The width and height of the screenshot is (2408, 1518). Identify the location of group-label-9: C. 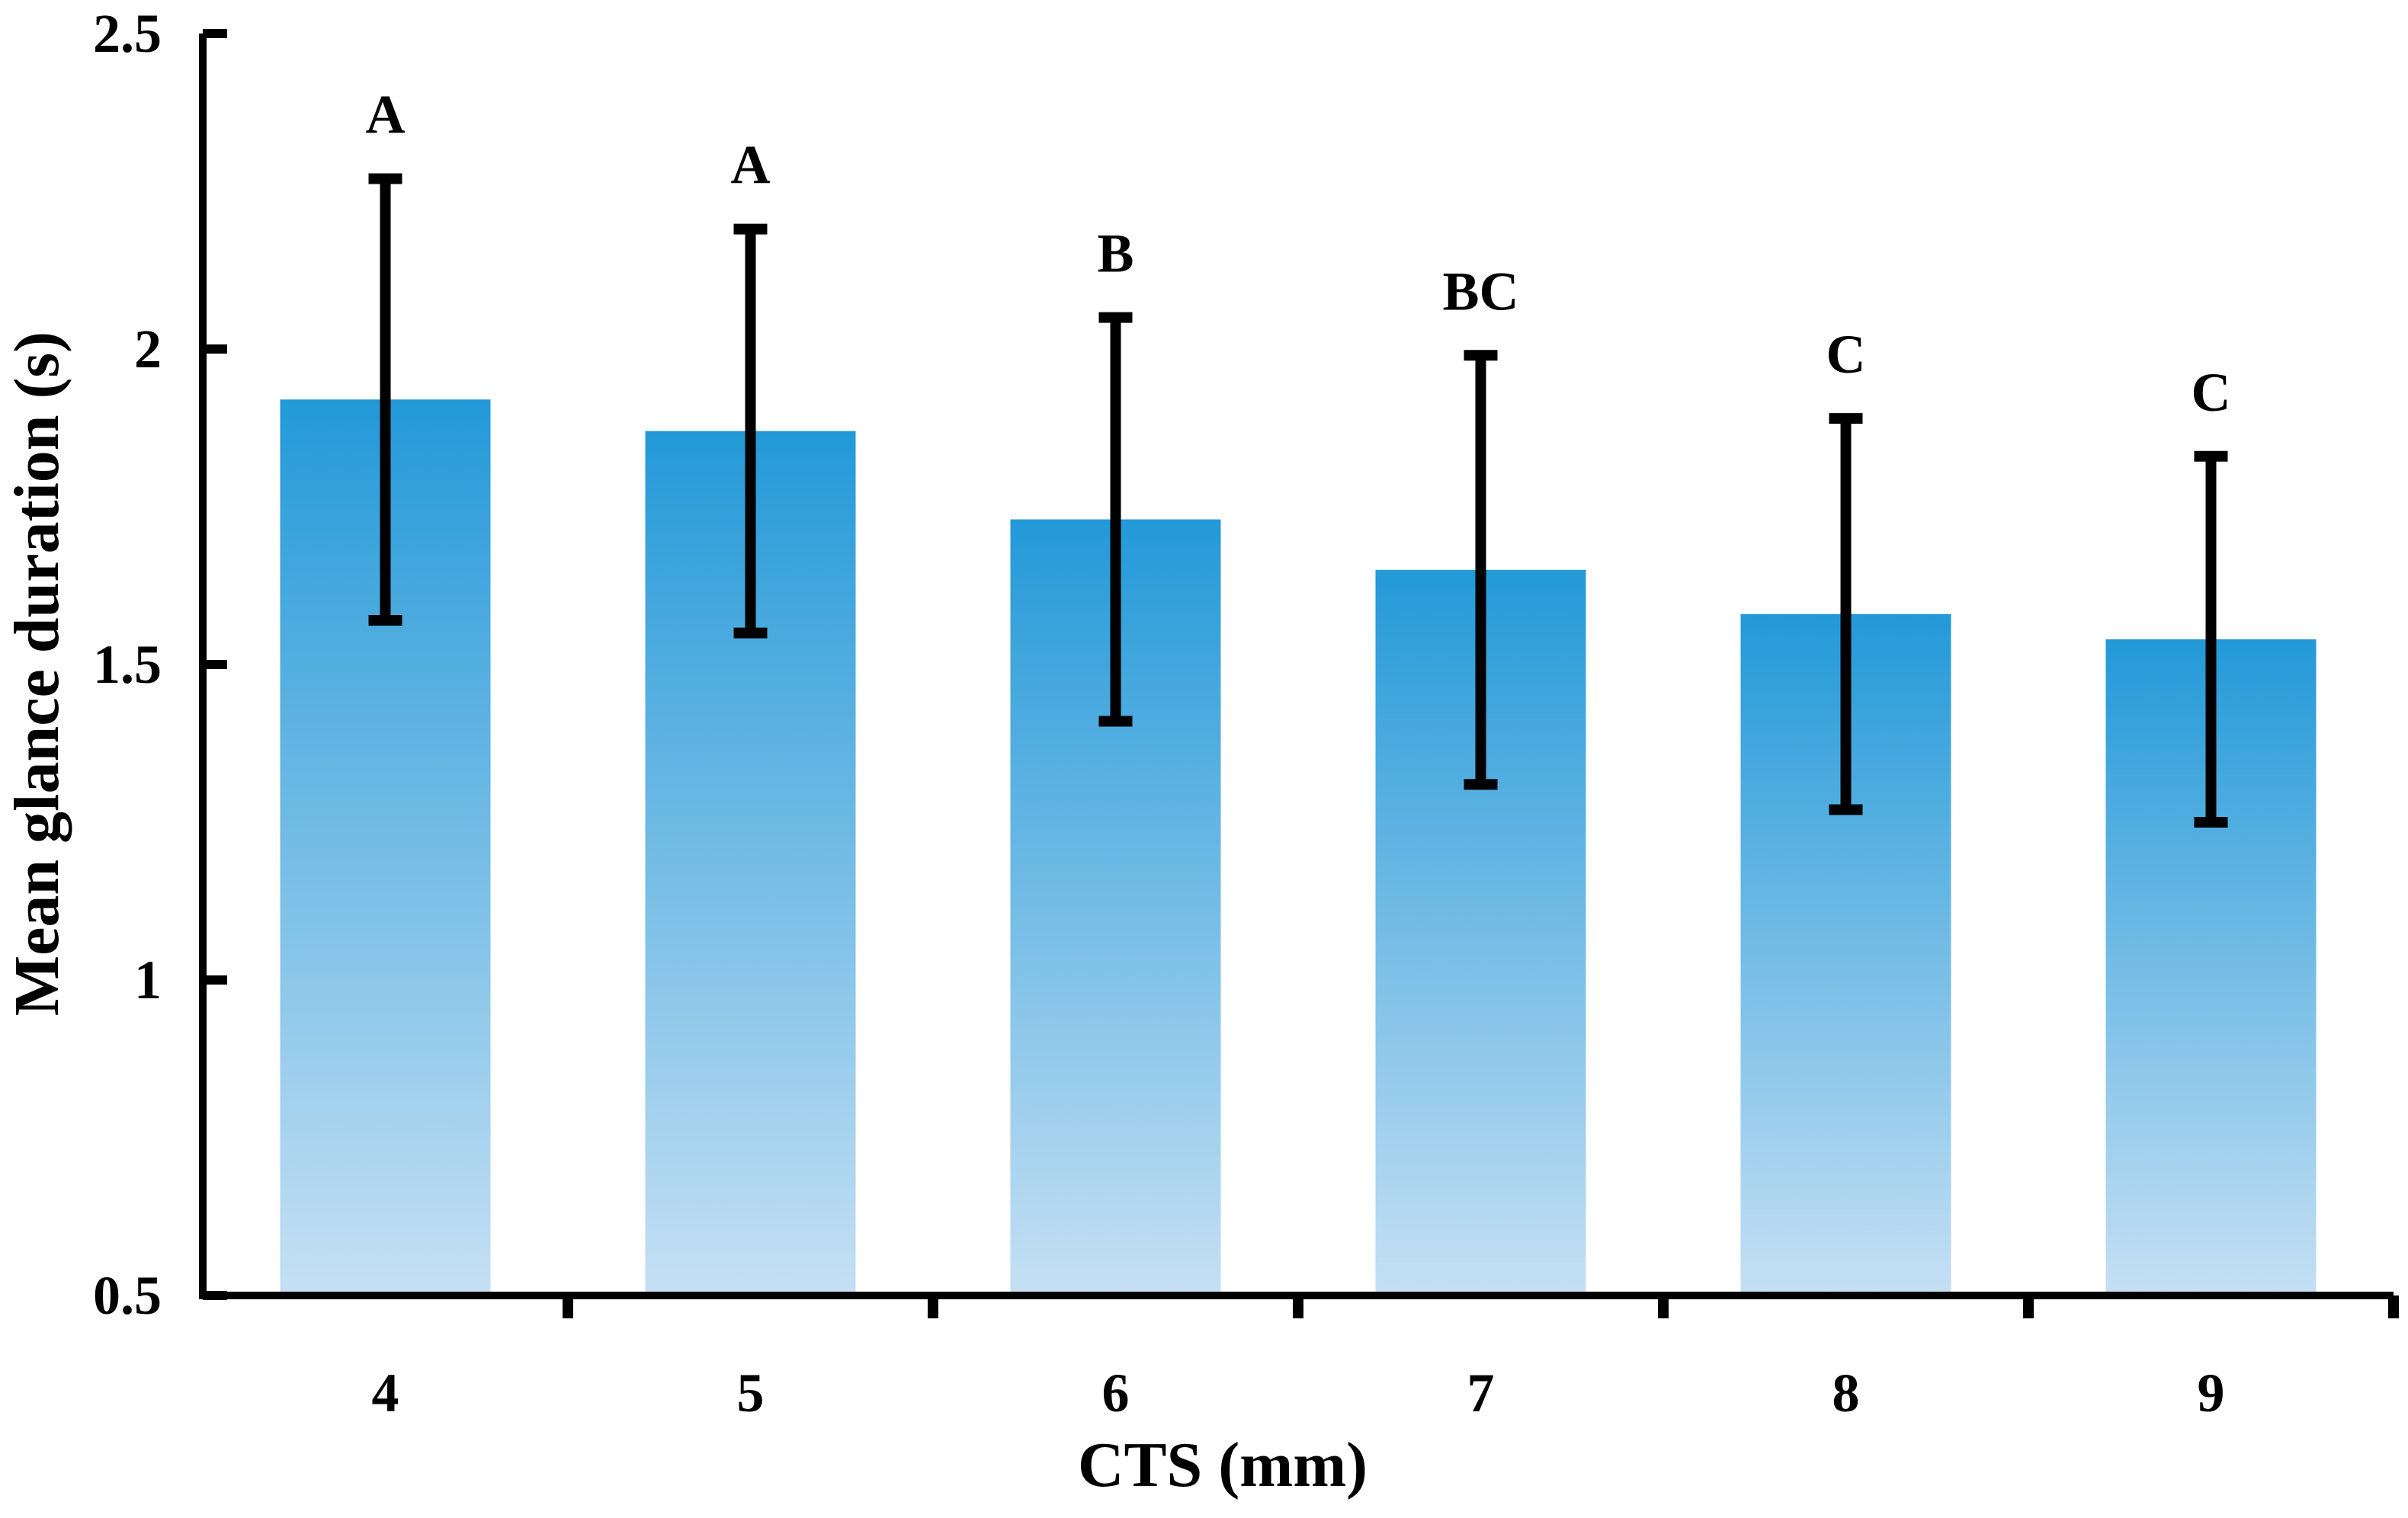
(2211, 392).